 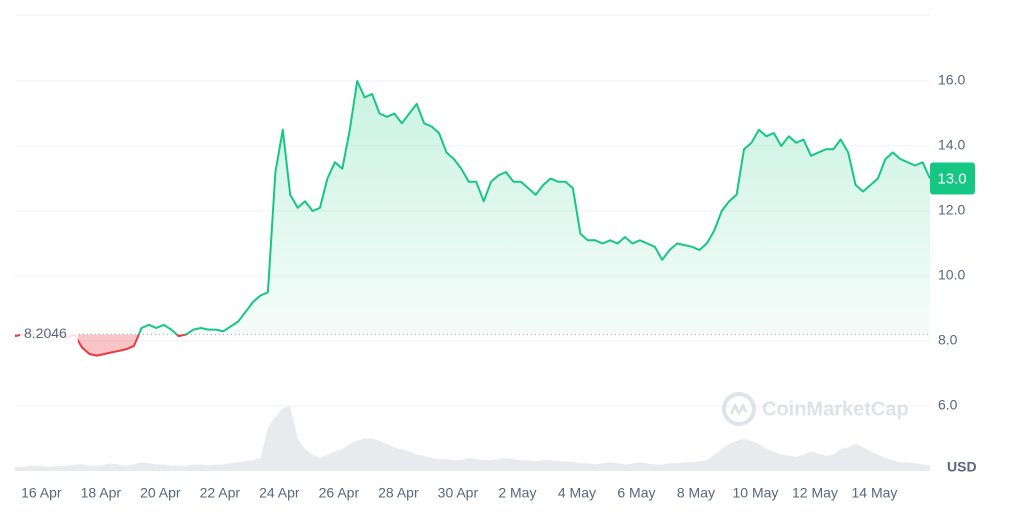 What do you see at coordinates (835, 409) in the screenshot?
I see `watermark-text: CoinMarketCap` at bounding box center [835, 409].